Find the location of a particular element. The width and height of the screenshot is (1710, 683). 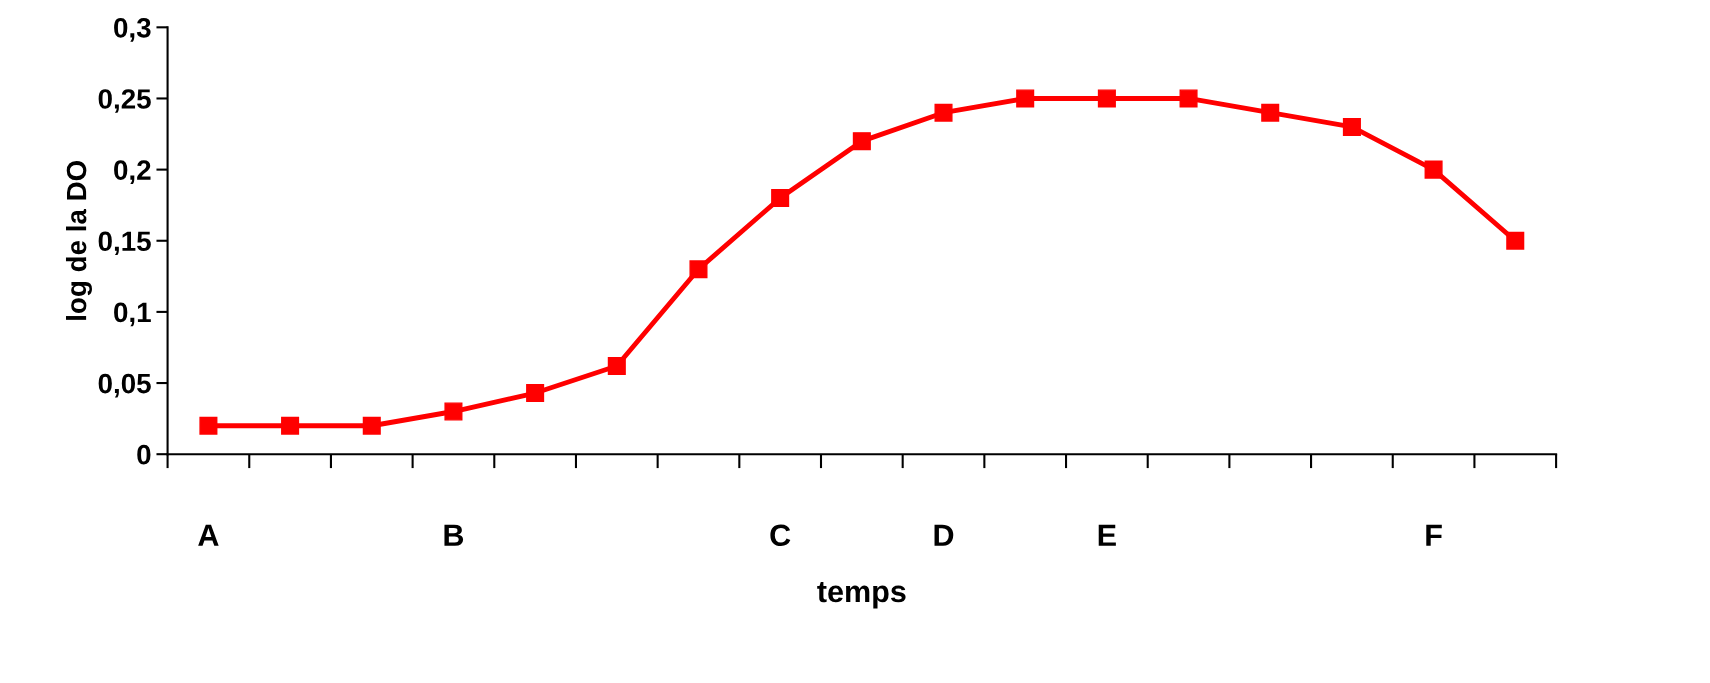

y-tick-label: 0,05 is located at coordinates (124, 385).